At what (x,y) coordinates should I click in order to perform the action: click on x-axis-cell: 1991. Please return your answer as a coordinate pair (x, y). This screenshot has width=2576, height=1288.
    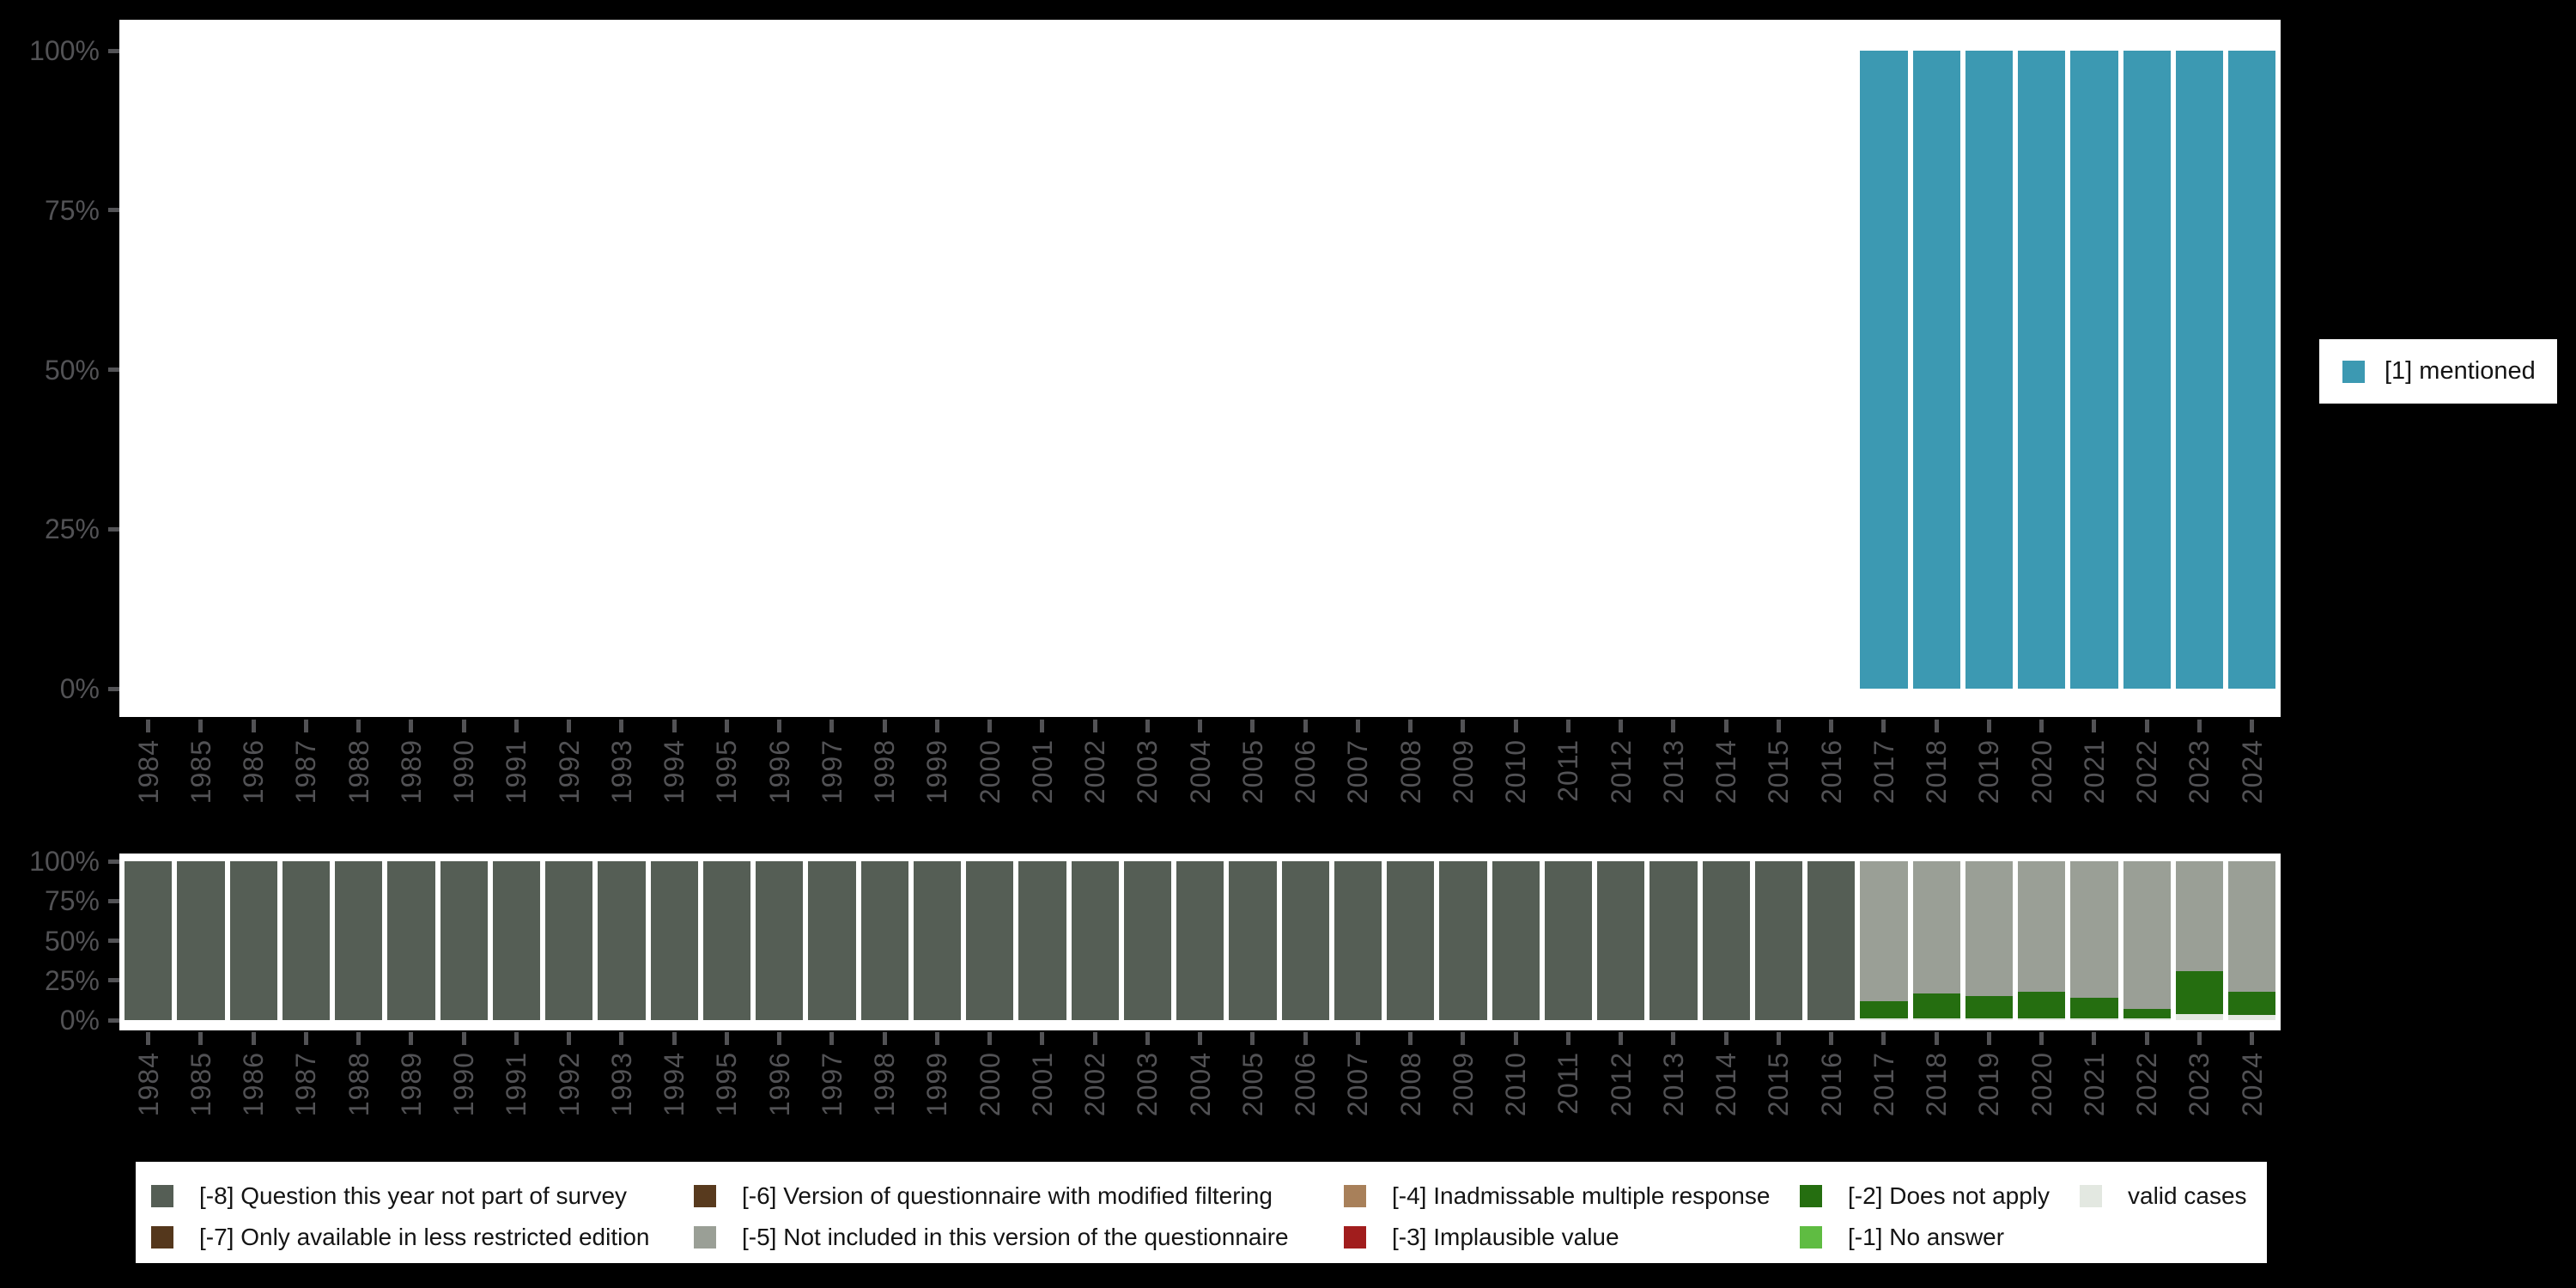
    Looking at the image, I should click on (516, 1074).